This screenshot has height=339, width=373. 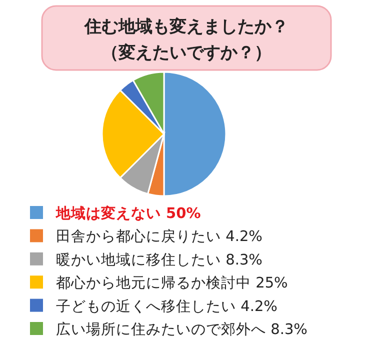 I want to click on legend-label: 都心から地元に帰るか検討中 25%, so click(x=172, y=283).